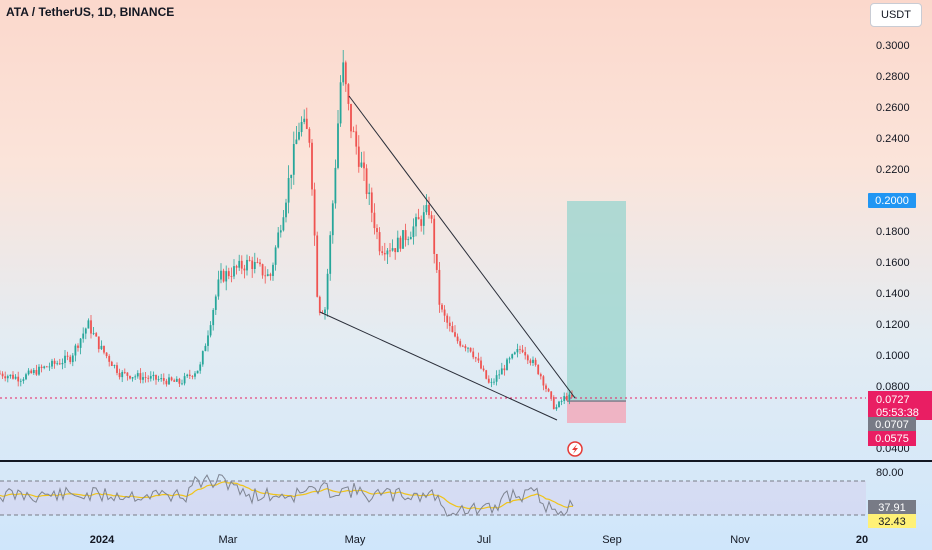  I want to click on price-tick-label: 0.2800, so click(893, 77).